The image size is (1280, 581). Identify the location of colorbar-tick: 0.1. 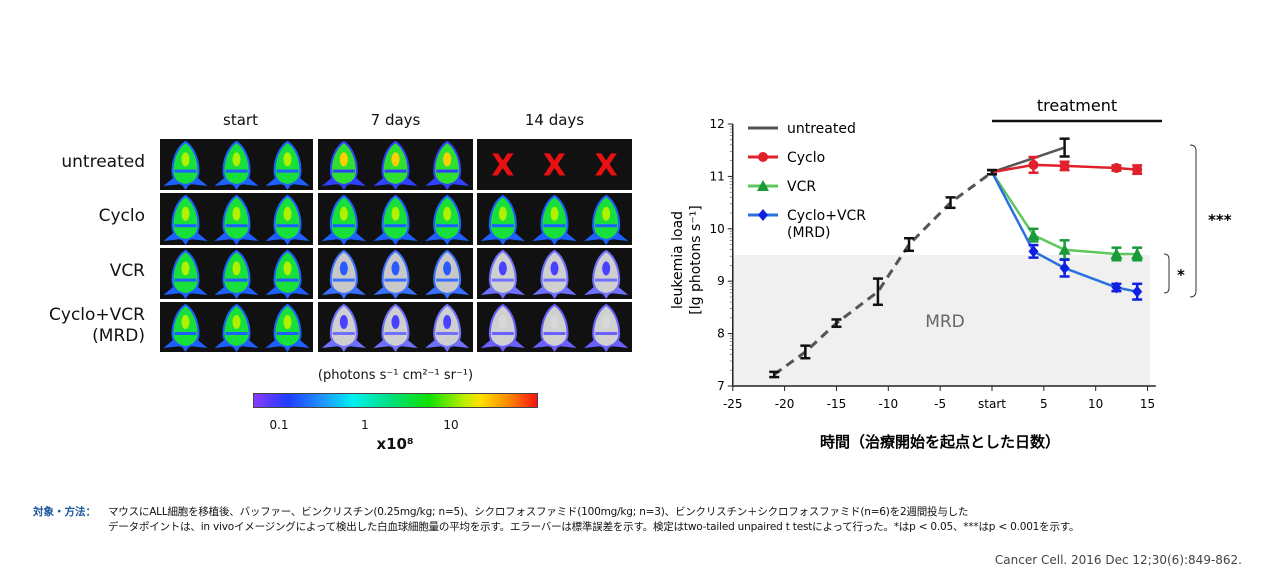
(279, 425).